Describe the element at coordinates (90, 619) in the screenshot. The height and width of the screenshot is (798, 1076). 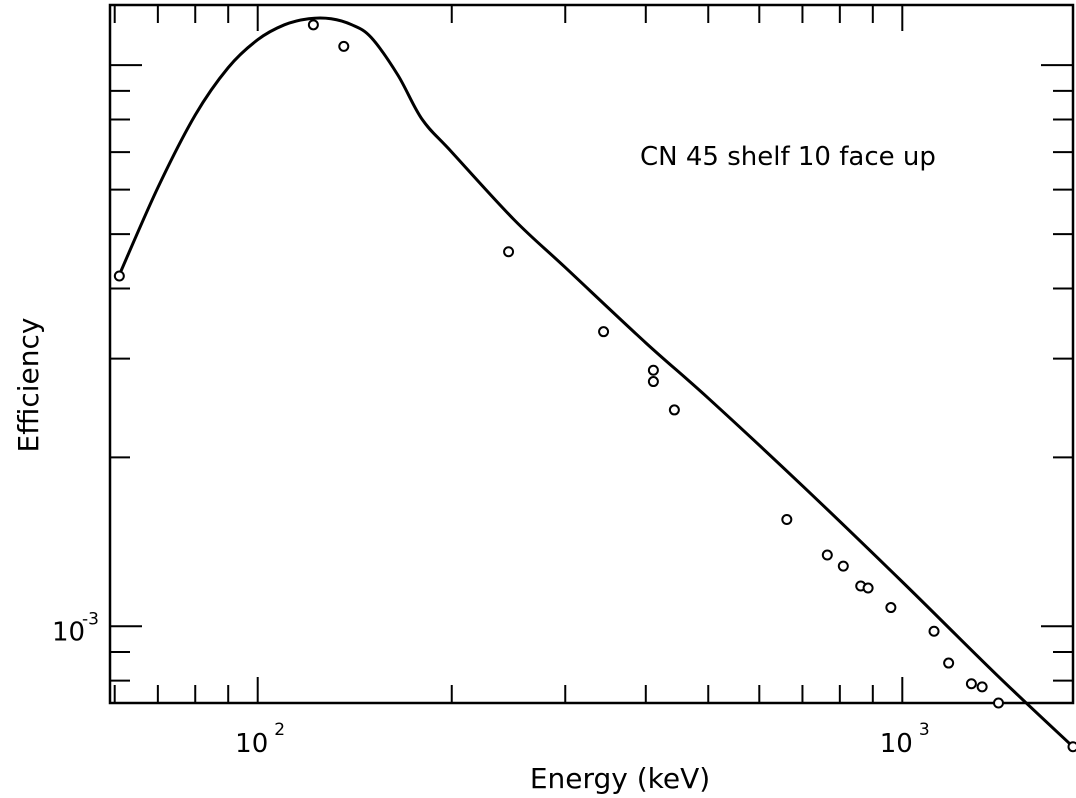
I see `y-tick-exponent: -3` at that location.